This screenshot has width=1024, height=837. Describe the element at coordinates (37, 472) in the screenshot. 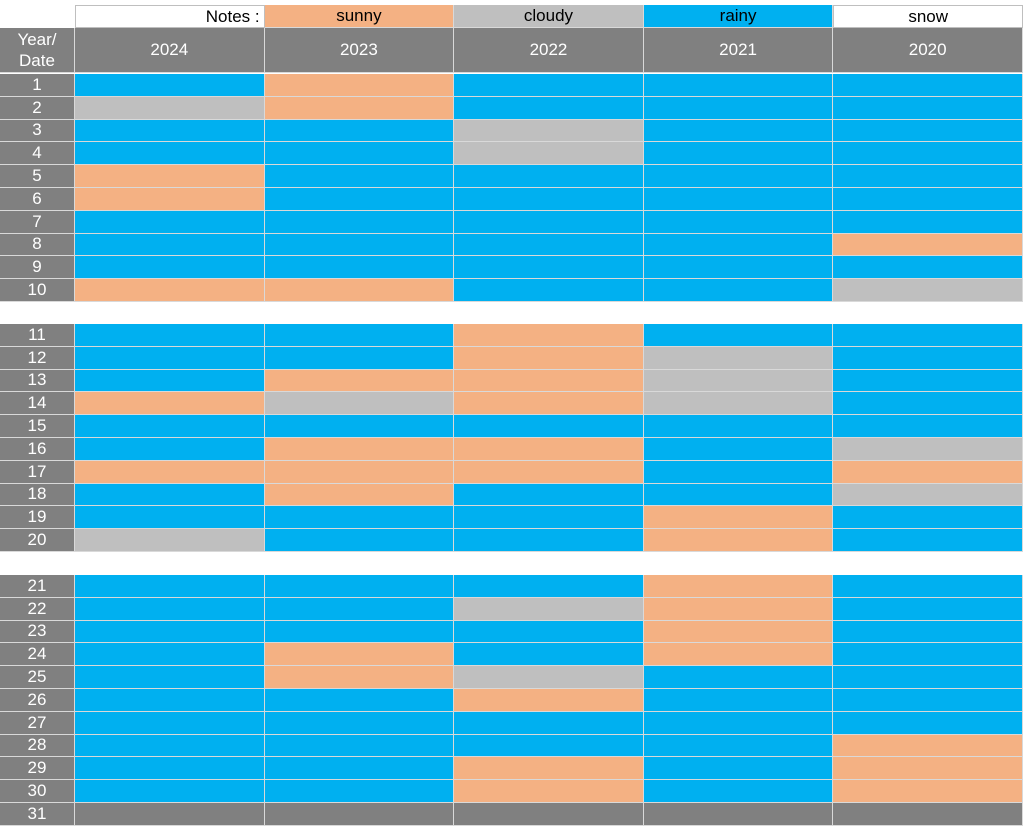

I see `date-cell: 17` at that location.